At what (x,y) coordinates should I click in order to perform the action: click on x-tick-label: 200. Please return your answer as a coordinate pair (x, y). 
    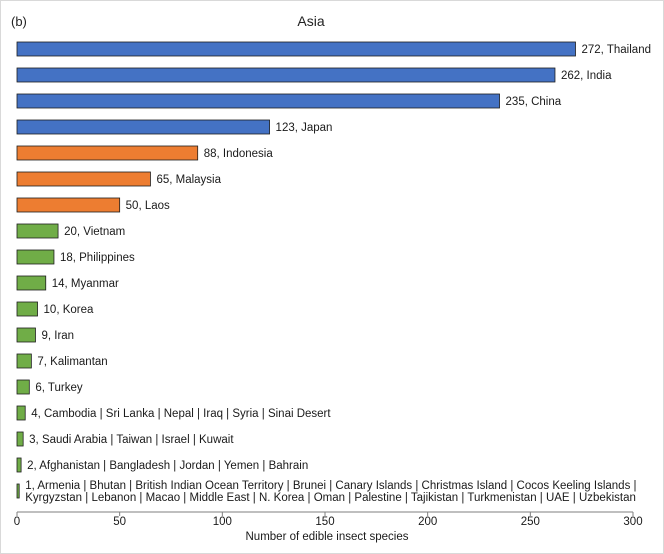
    Looking at the image, I should click on (427, 522).